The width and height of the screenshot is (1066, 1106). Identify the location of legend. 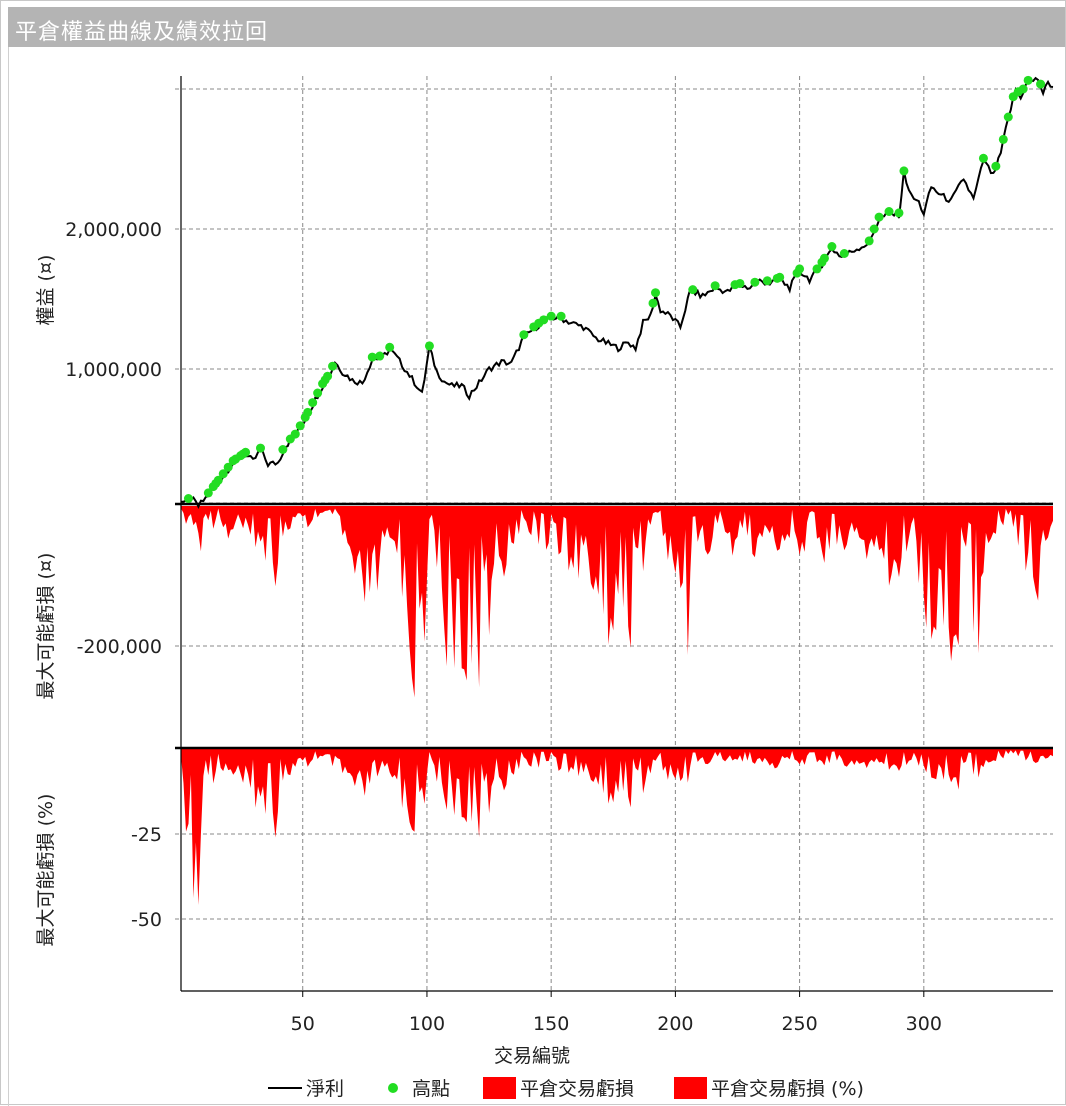
(487, 1088).